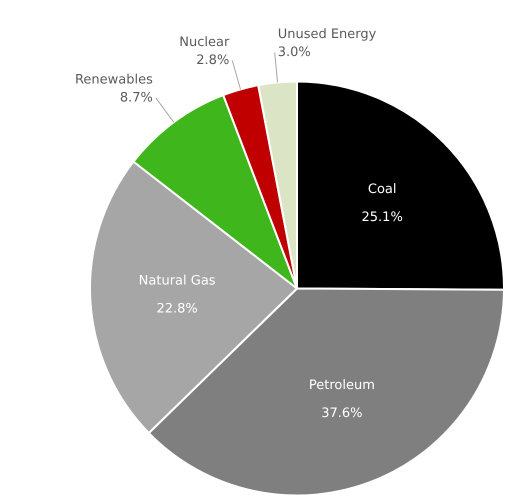 This screenshot has height=502, width=532. I want to click on slice-label: Natural Gas, so click(177, 281).